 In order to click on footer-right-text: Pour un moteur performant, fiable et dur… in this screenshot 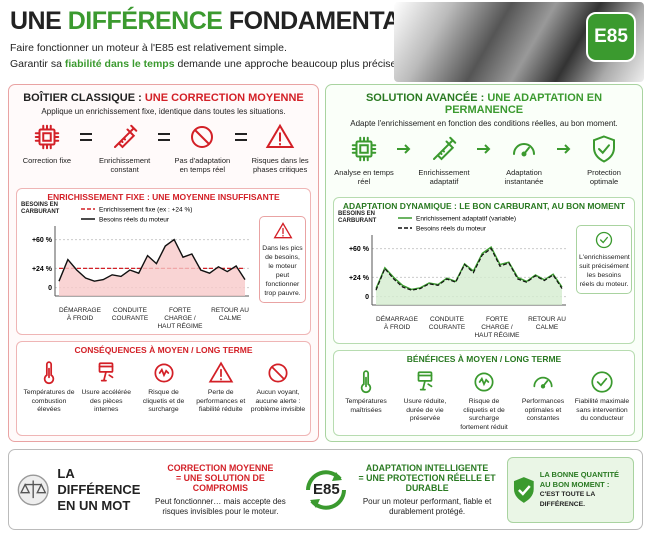, I will do `click(427, 506)`.